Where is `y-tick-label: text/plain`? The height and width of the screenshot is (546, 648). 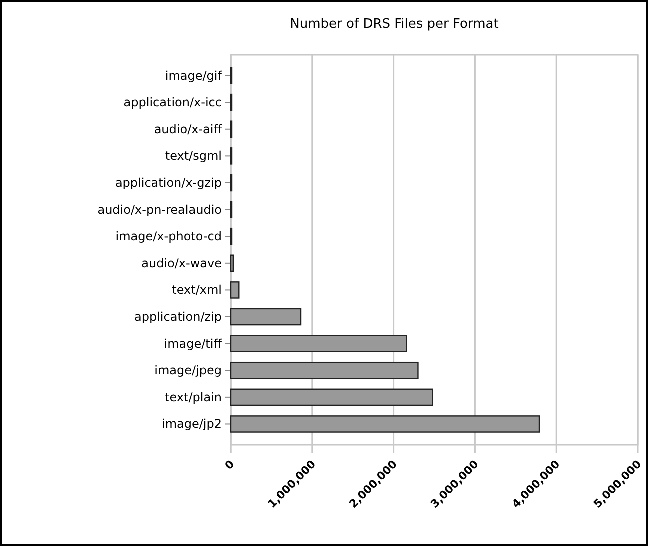
y-tick-label: text/plain is located at coordinates (193, 397).